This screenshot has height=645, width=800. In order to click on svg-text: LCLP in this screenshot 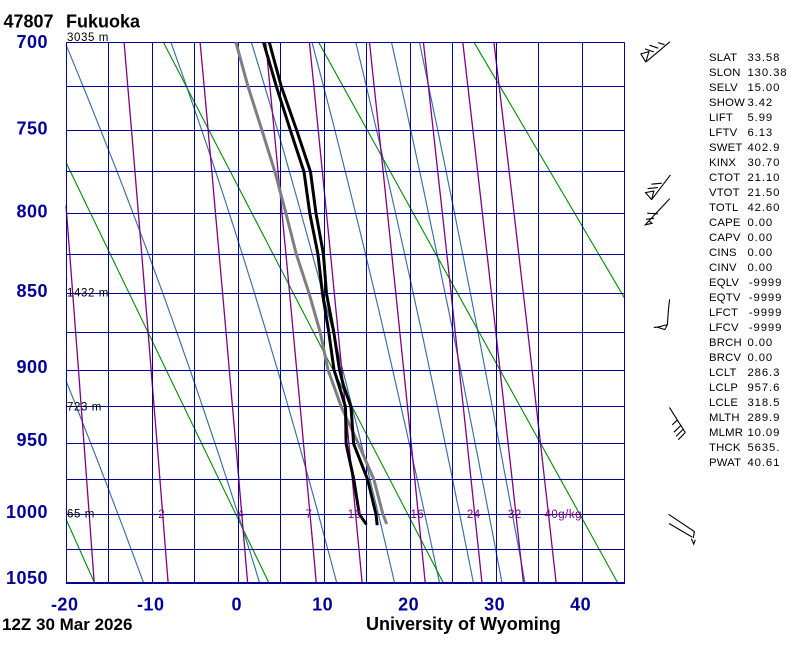, I will do `click(723, 388)`.